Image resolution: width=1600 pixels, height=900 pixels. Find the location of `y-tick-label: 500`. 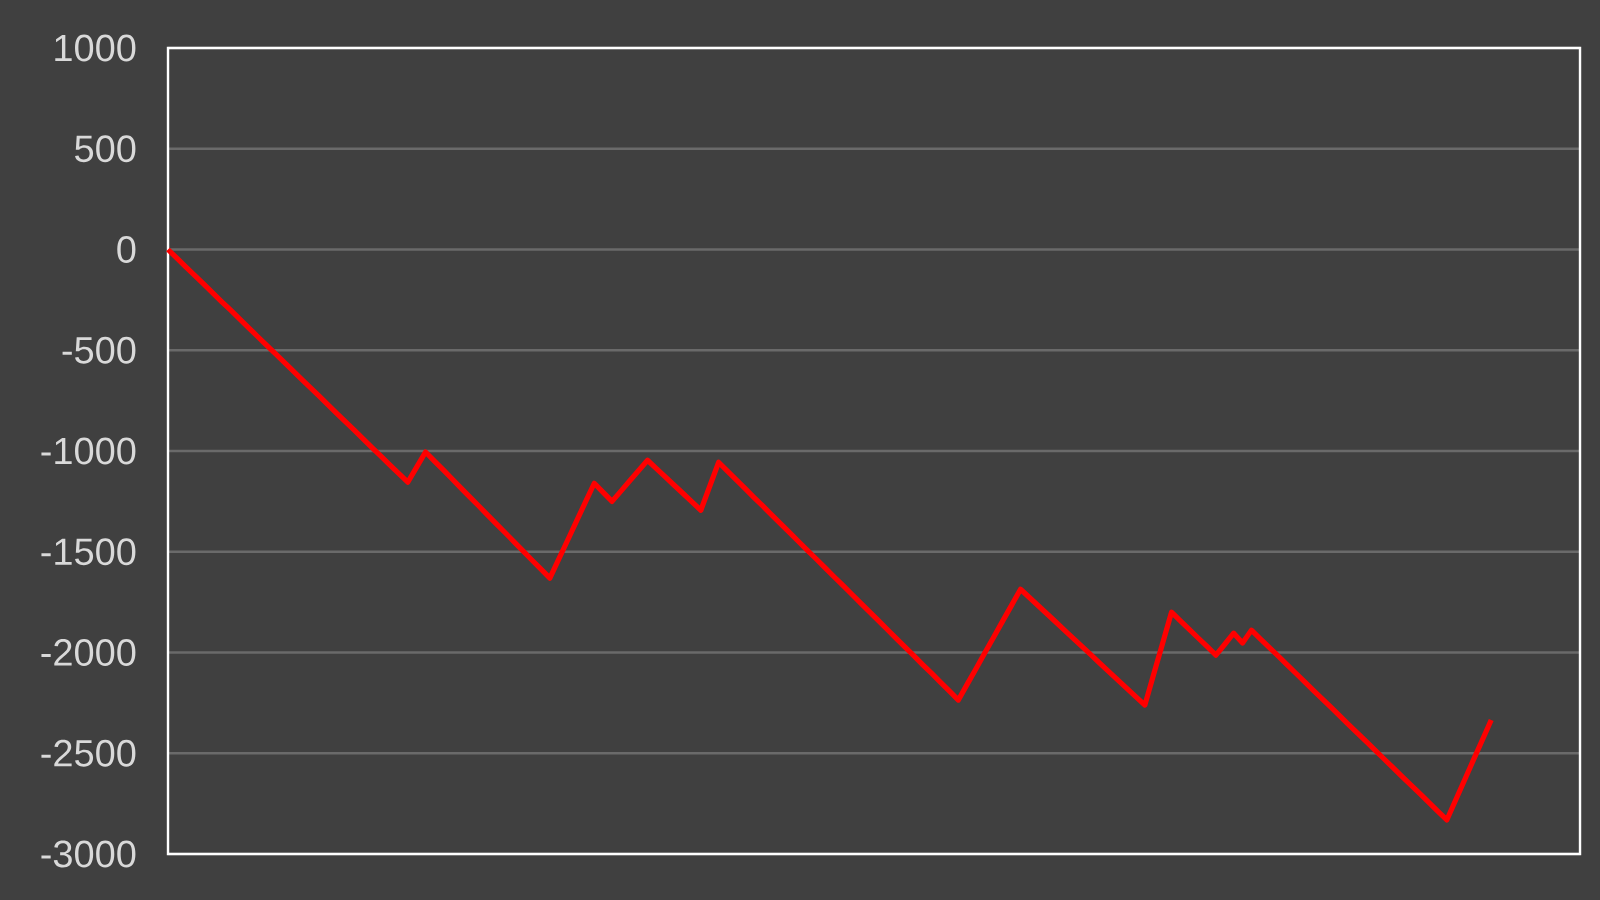

y-tick-label: 500 is located at coordinates (105, 149).